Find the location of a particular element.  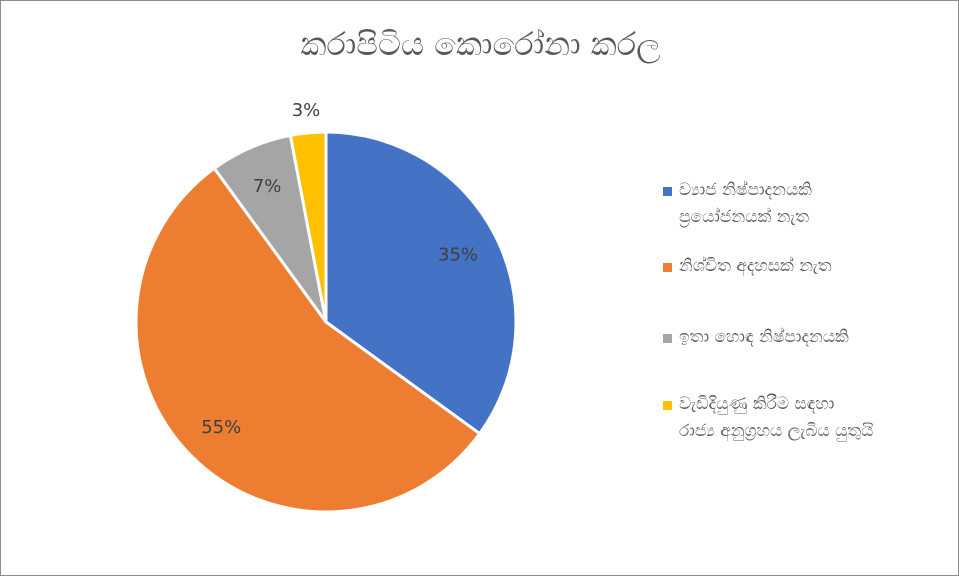

pie-slice-state-support is located at coordinates (308, 226).